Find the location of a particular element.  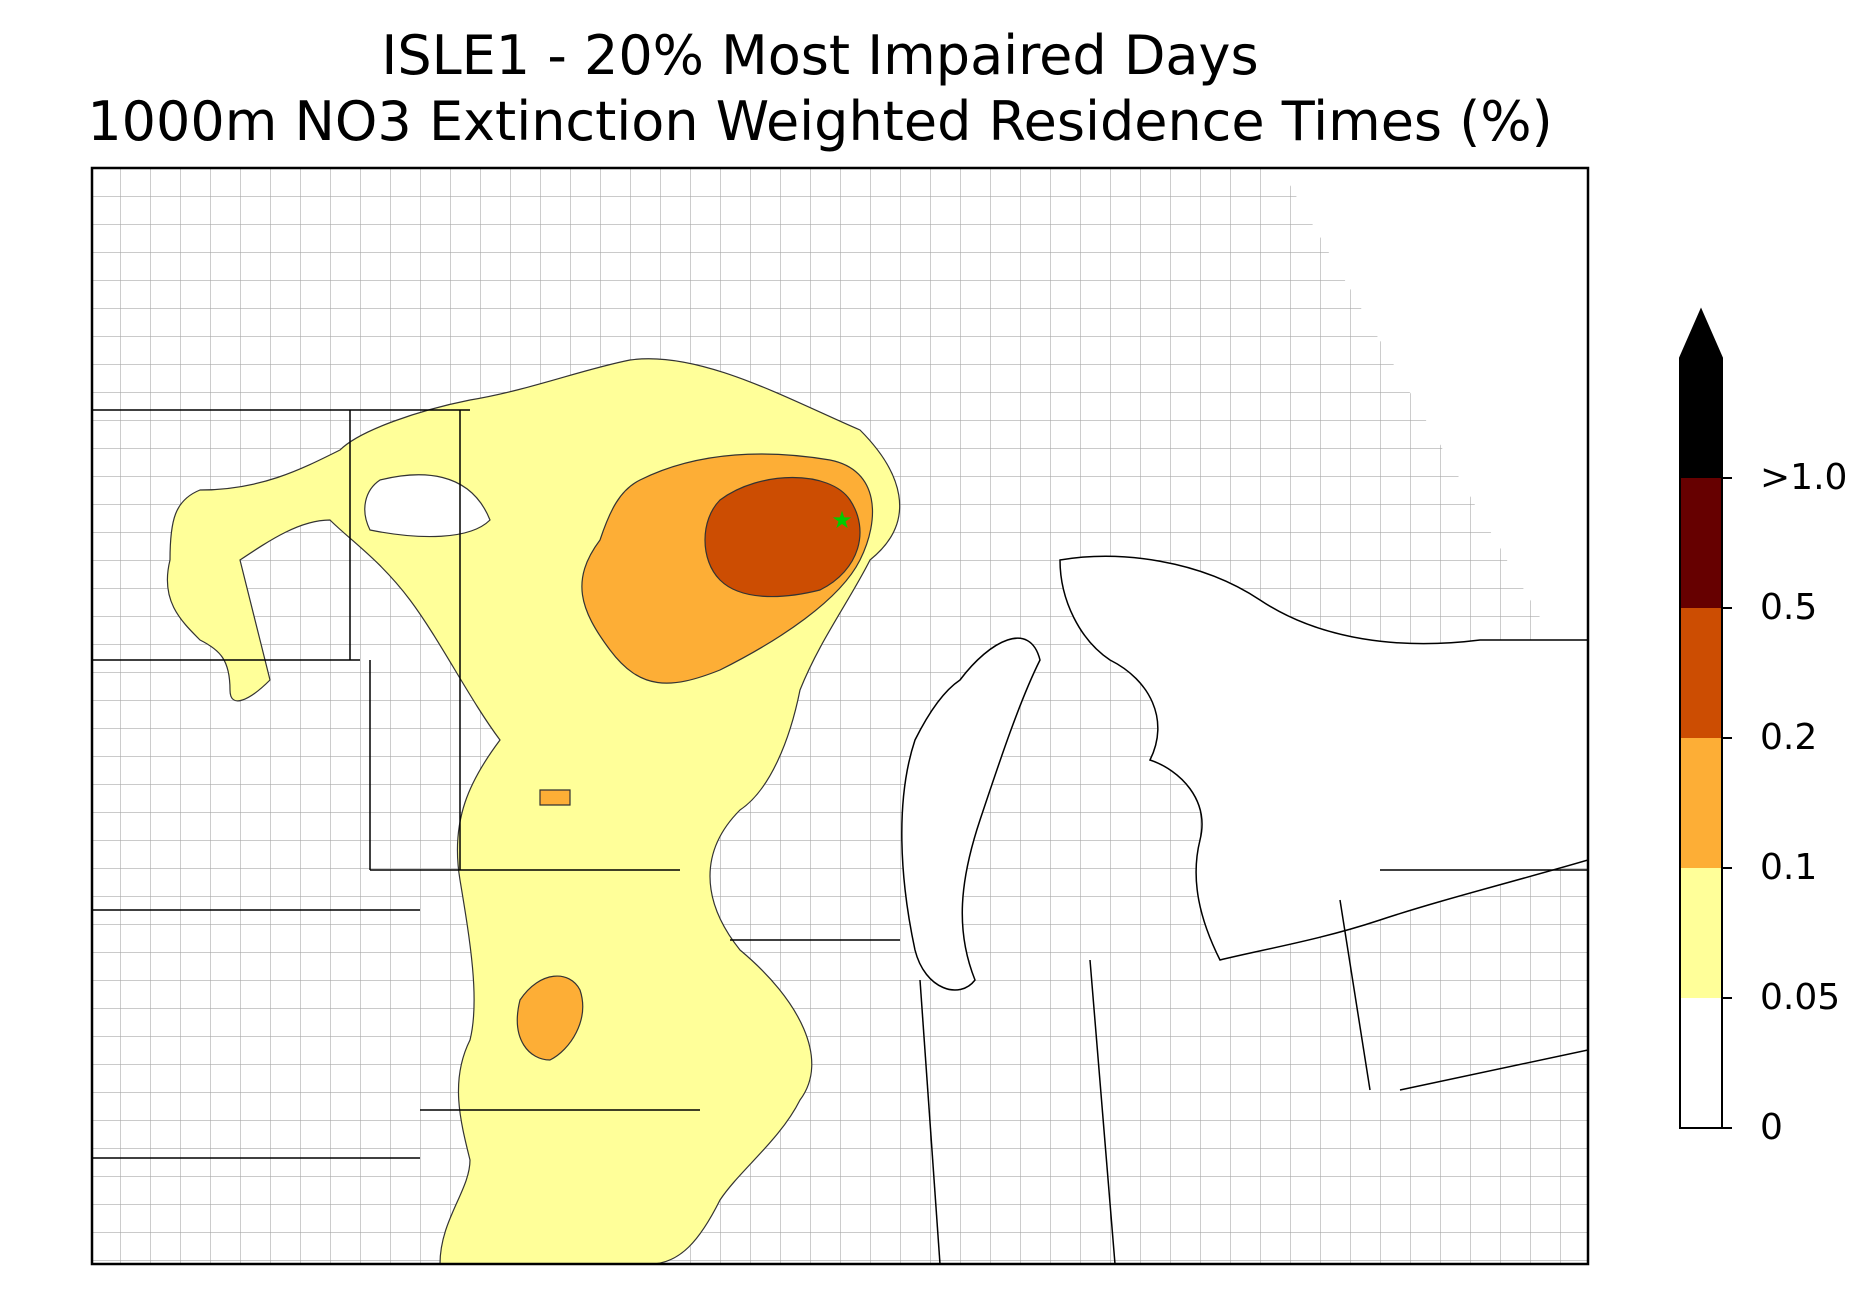

star-icon: ★ is located at coordinates (842, 520).